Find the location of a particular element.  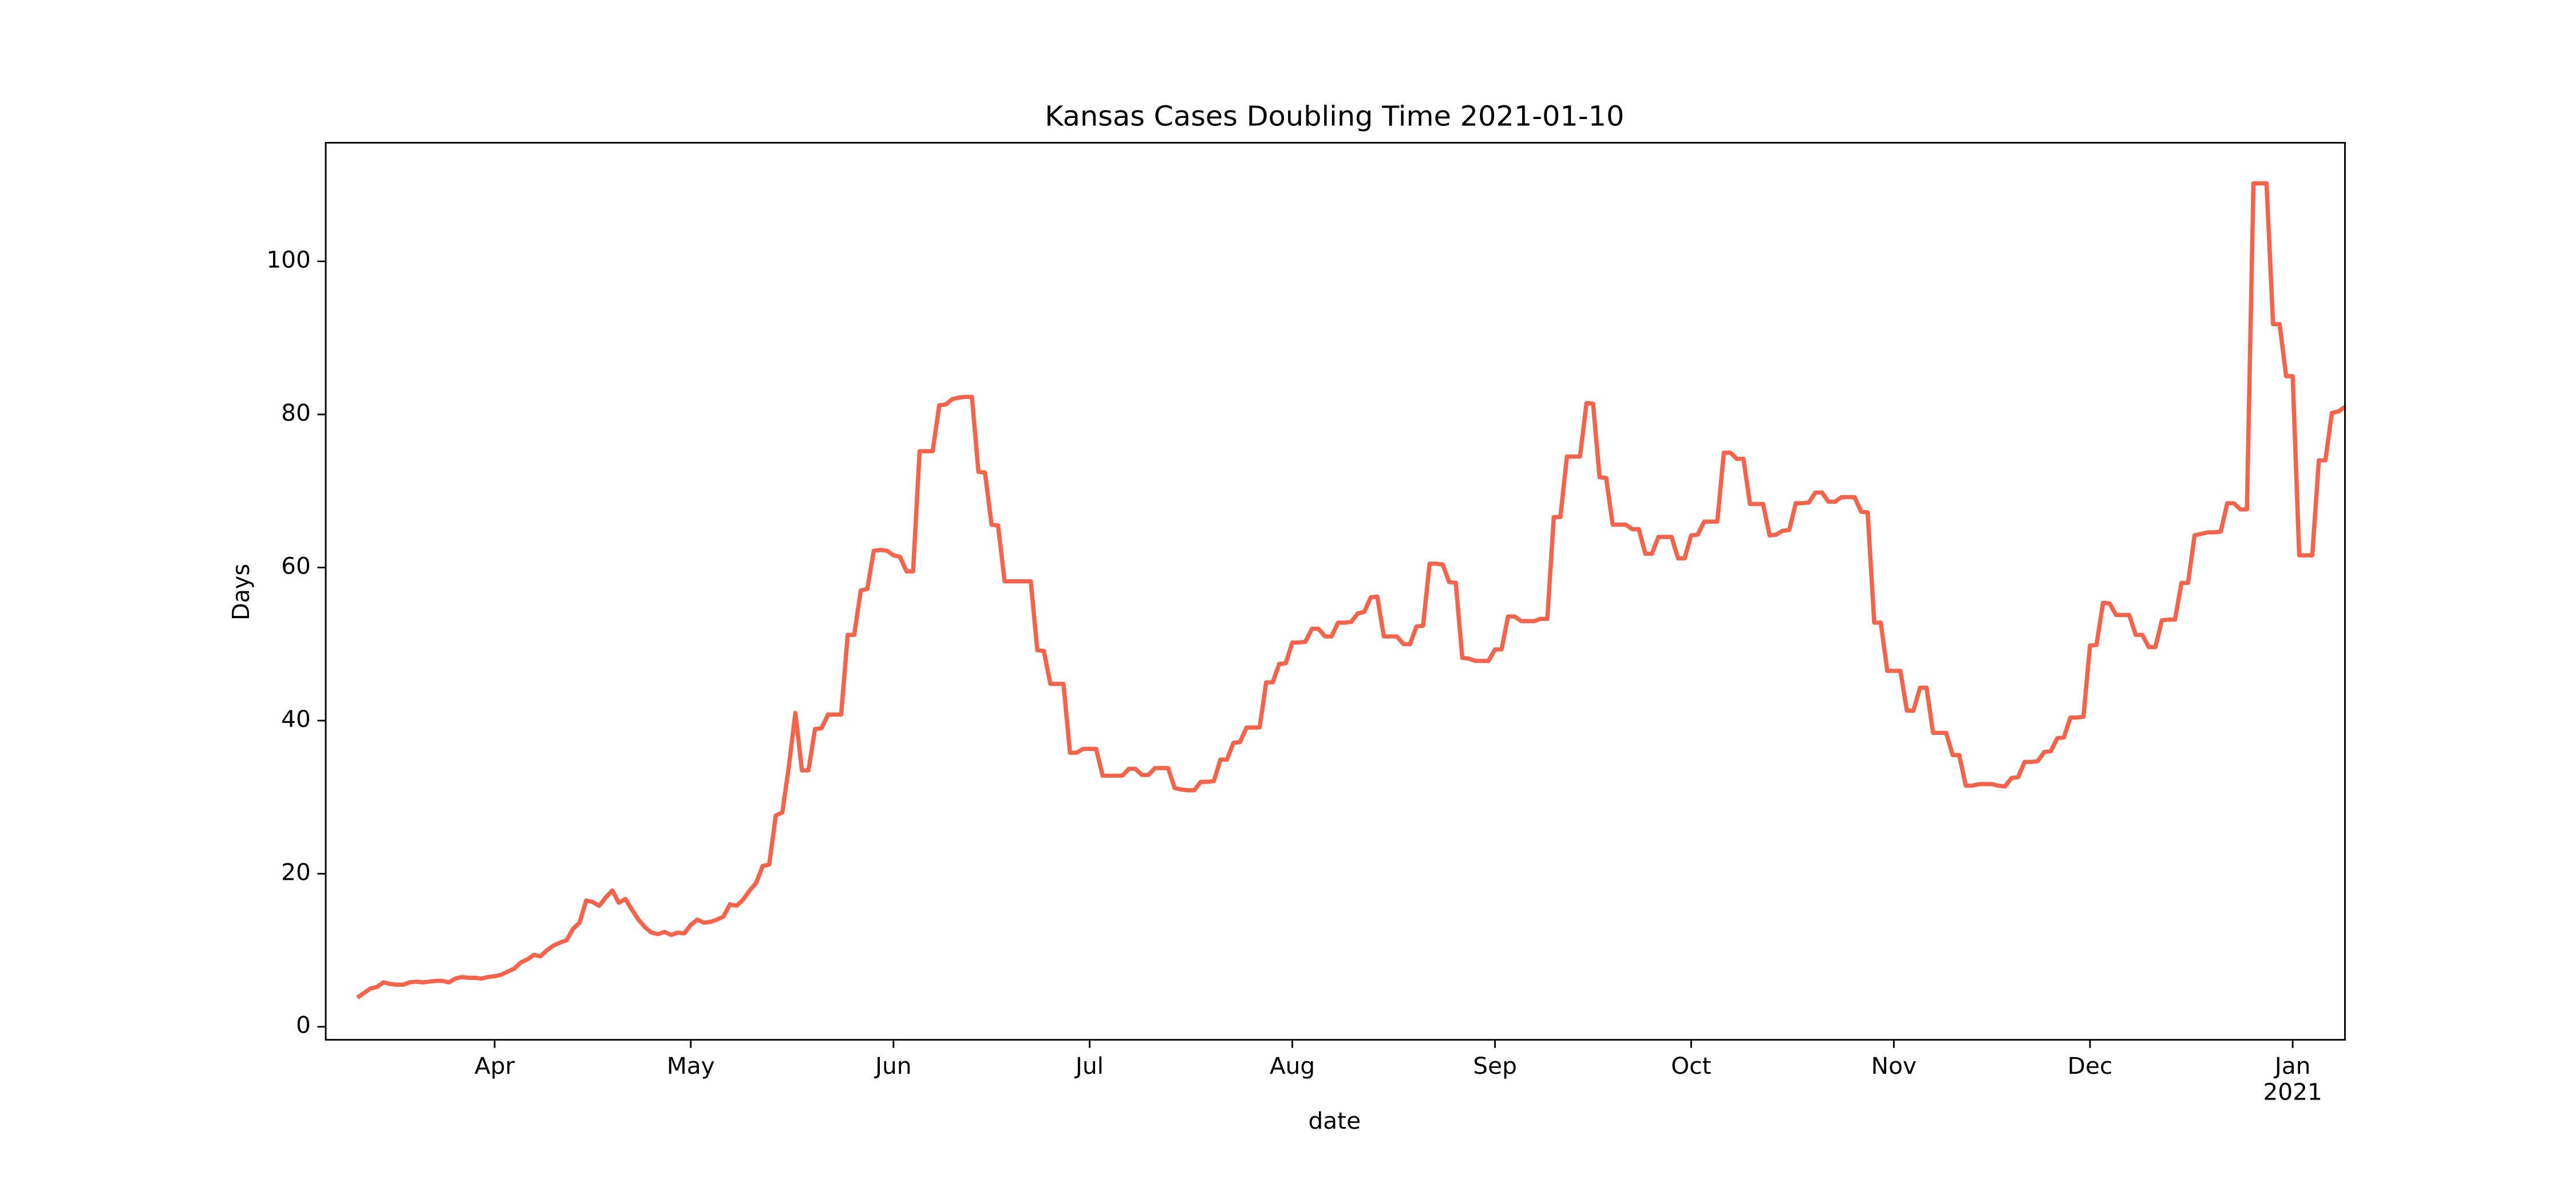

x-tick-label: Nov is located at coordinates (1894, 1067).